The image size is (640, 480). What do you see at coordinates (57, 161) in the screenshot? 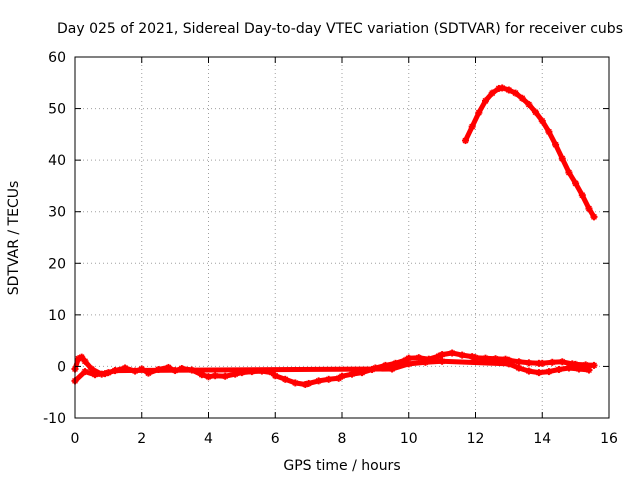
I see `y-tick-label: 40` at bounding box center [57, 161].